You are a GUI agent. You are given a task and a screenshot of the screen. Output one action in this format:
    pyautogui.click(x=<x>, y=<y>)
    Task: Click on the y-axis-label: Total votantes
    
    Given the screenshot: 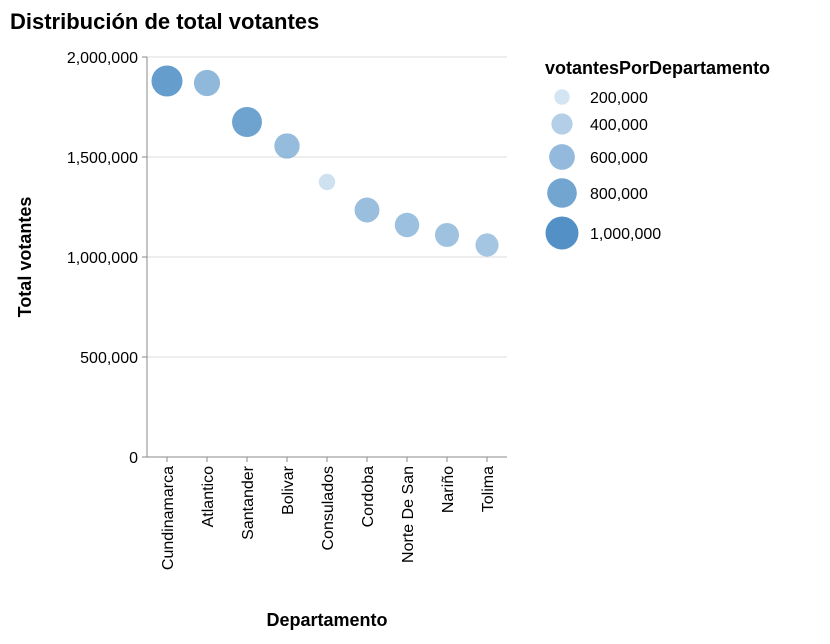 What is the action you would take?
    pyautogui.click(x=25, y=257)
    